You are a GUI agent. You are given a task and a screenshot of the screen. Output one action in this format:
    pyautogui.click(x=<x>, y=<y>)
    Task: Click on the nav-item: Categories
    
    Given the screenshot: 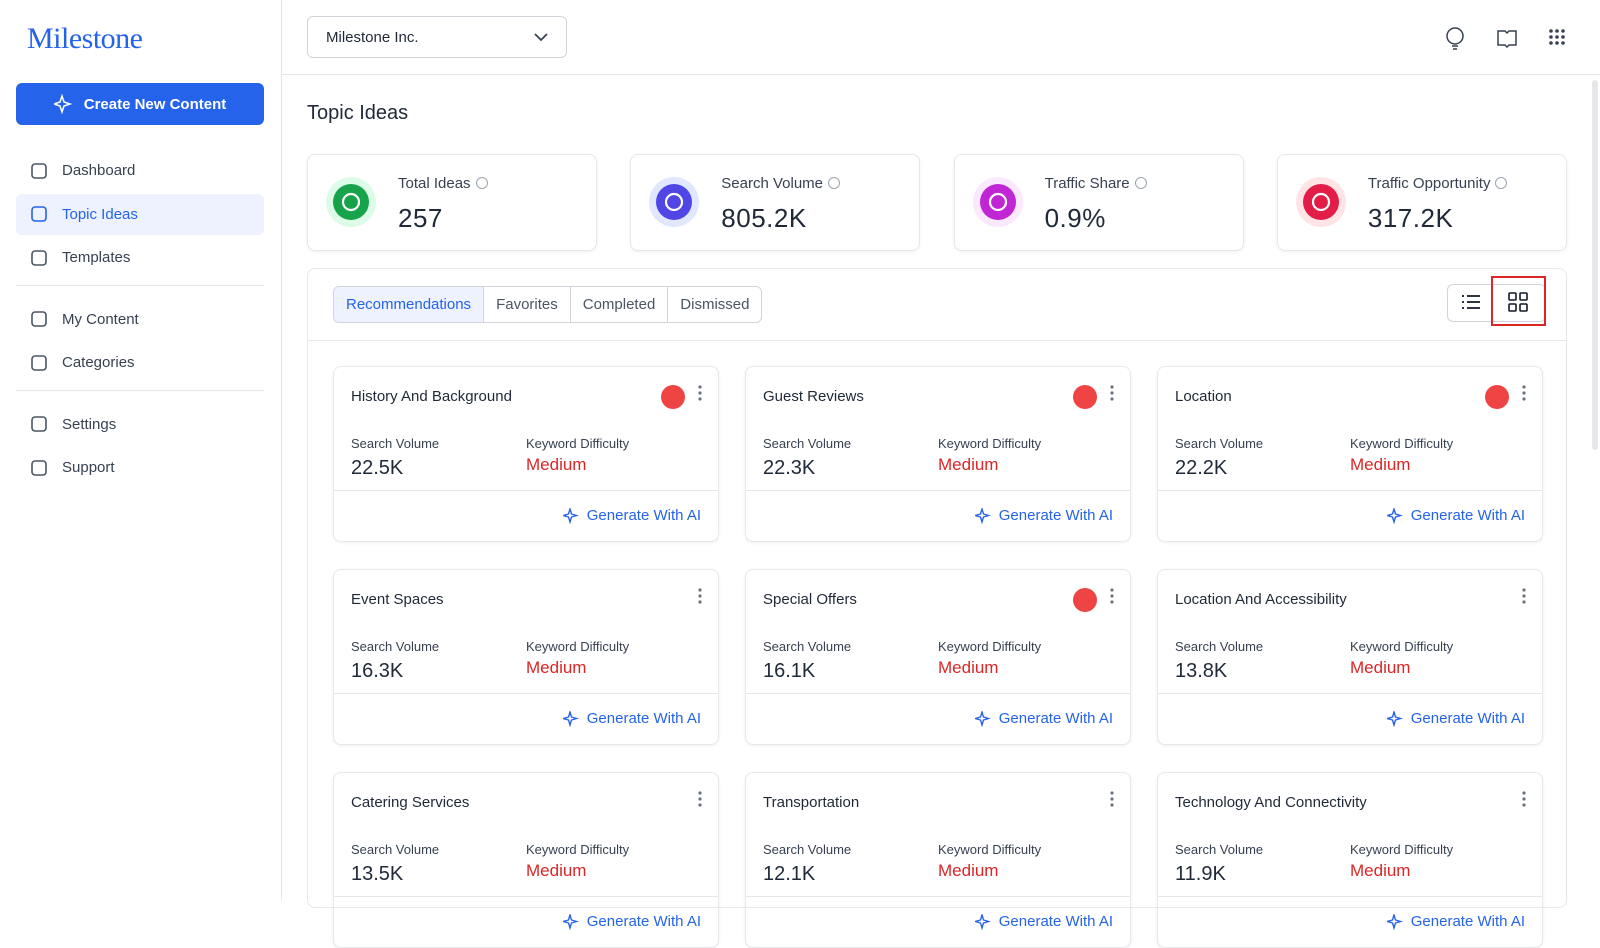 What is the action you would take?
    pyautogui.click(x=140, y=362)
    